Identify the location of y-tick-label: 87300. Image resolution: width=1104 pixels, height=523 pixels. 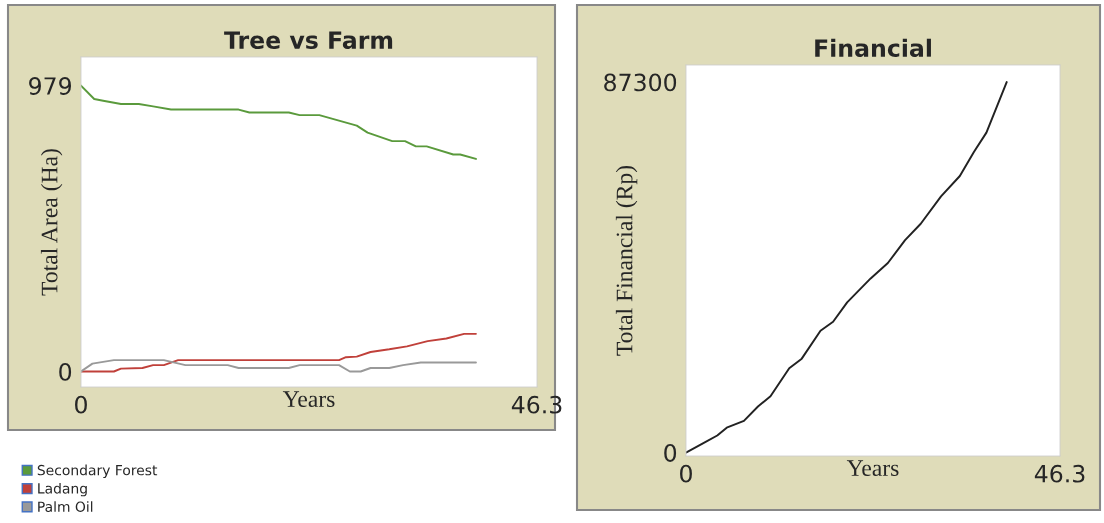
(640, 82).